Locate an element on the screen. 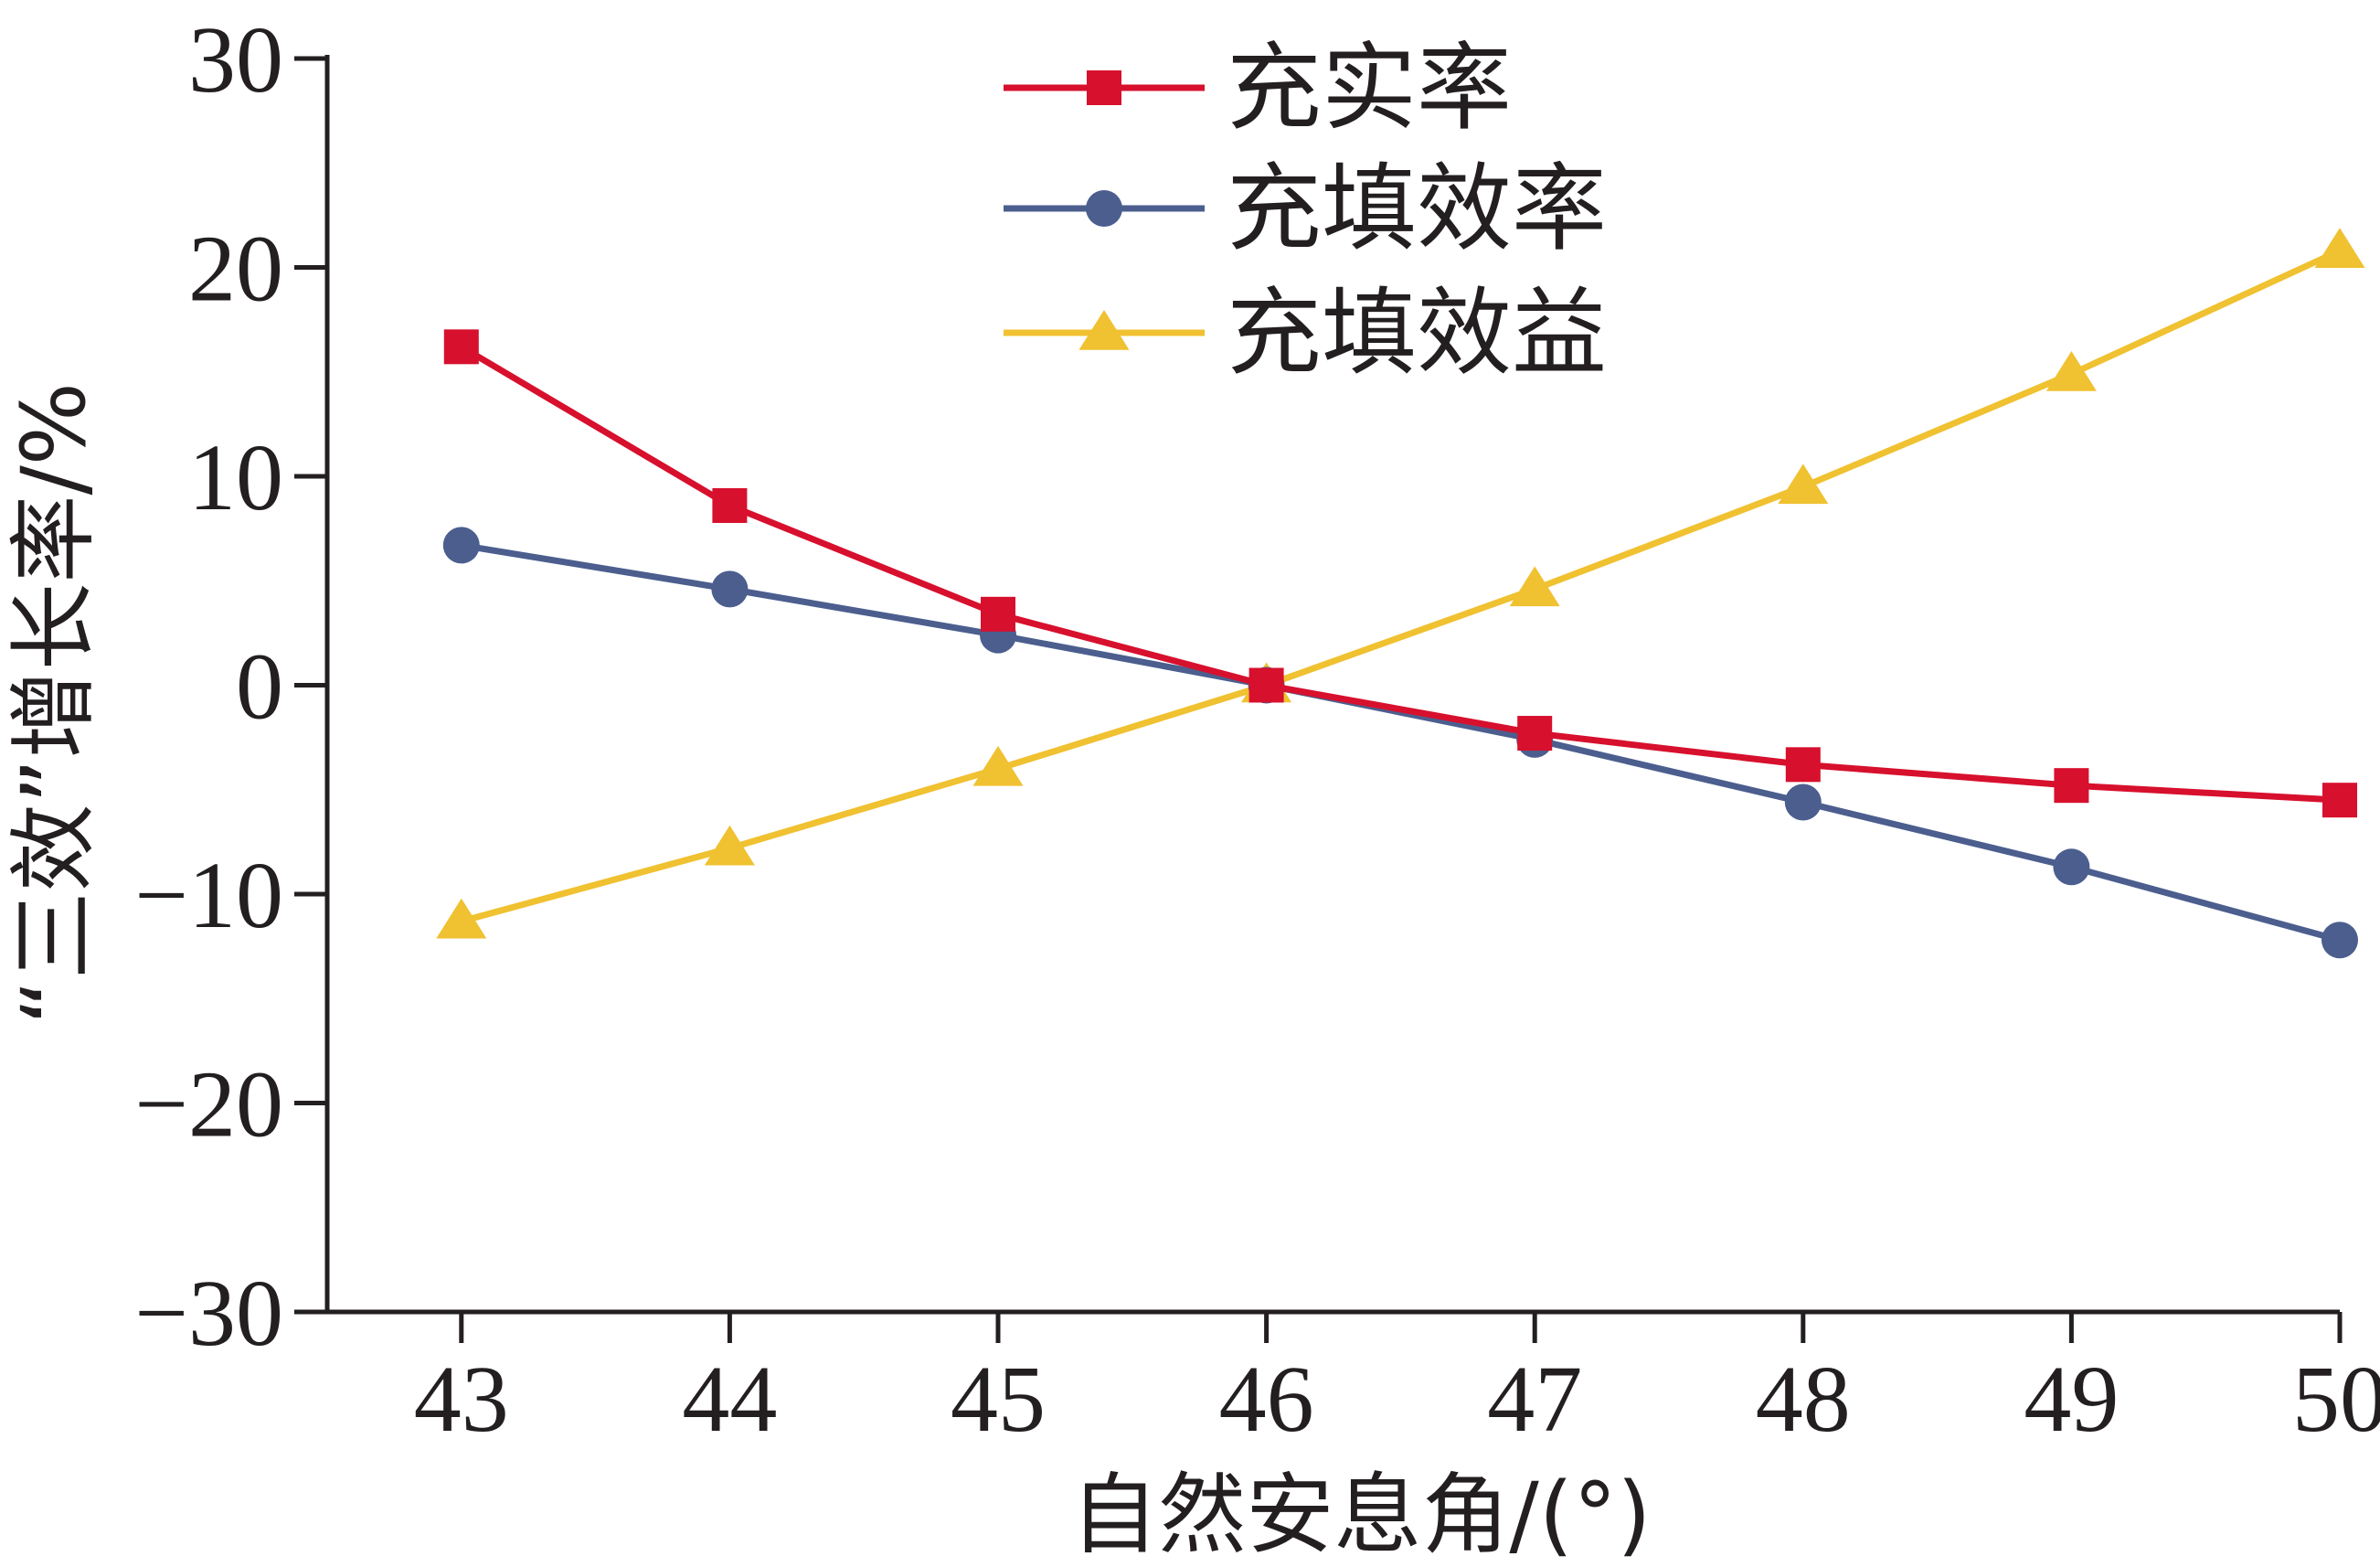 This screenshot has height=1567, width=2380. y-tick-label: 0 is located at coordinates (259, 687).